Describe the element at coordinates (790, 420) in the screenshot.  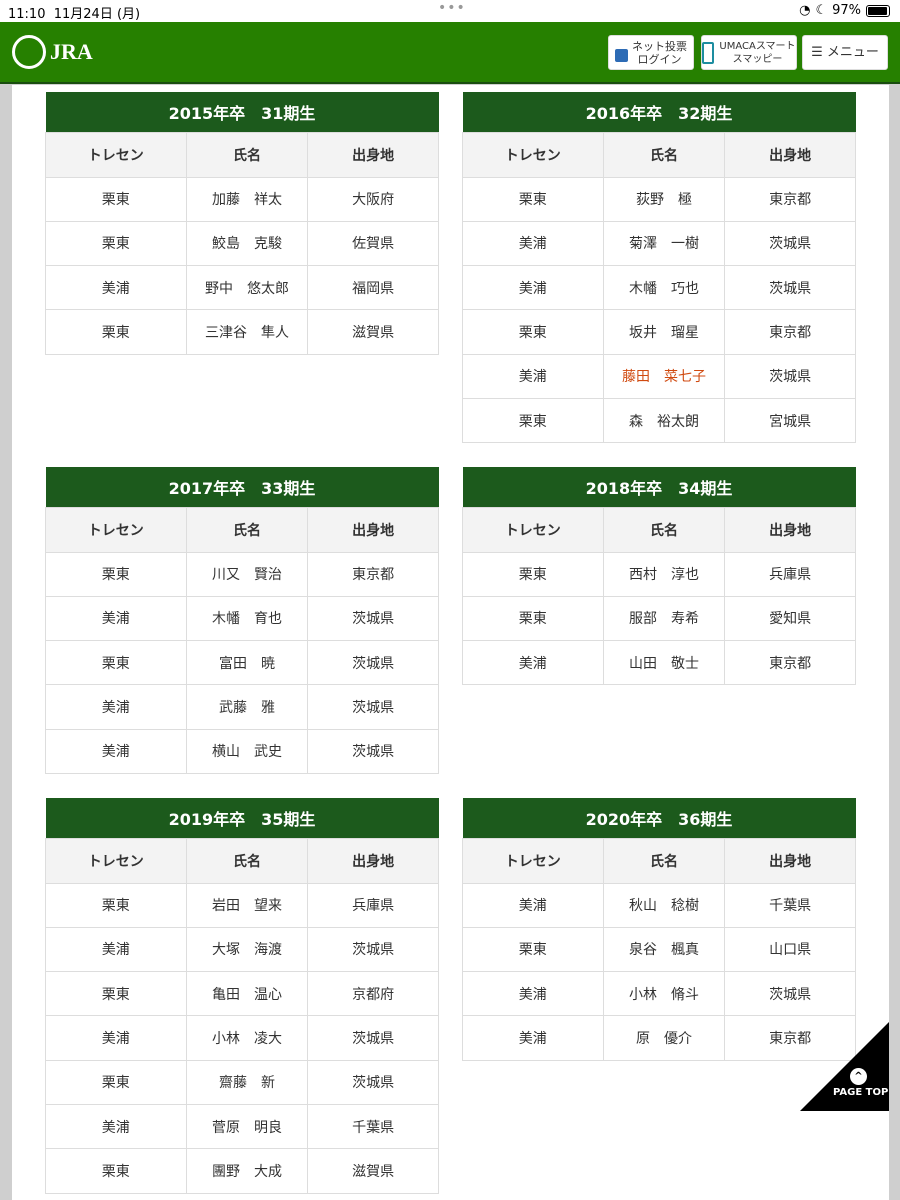
I see `birthplace-cell: 宮城県` at that location.